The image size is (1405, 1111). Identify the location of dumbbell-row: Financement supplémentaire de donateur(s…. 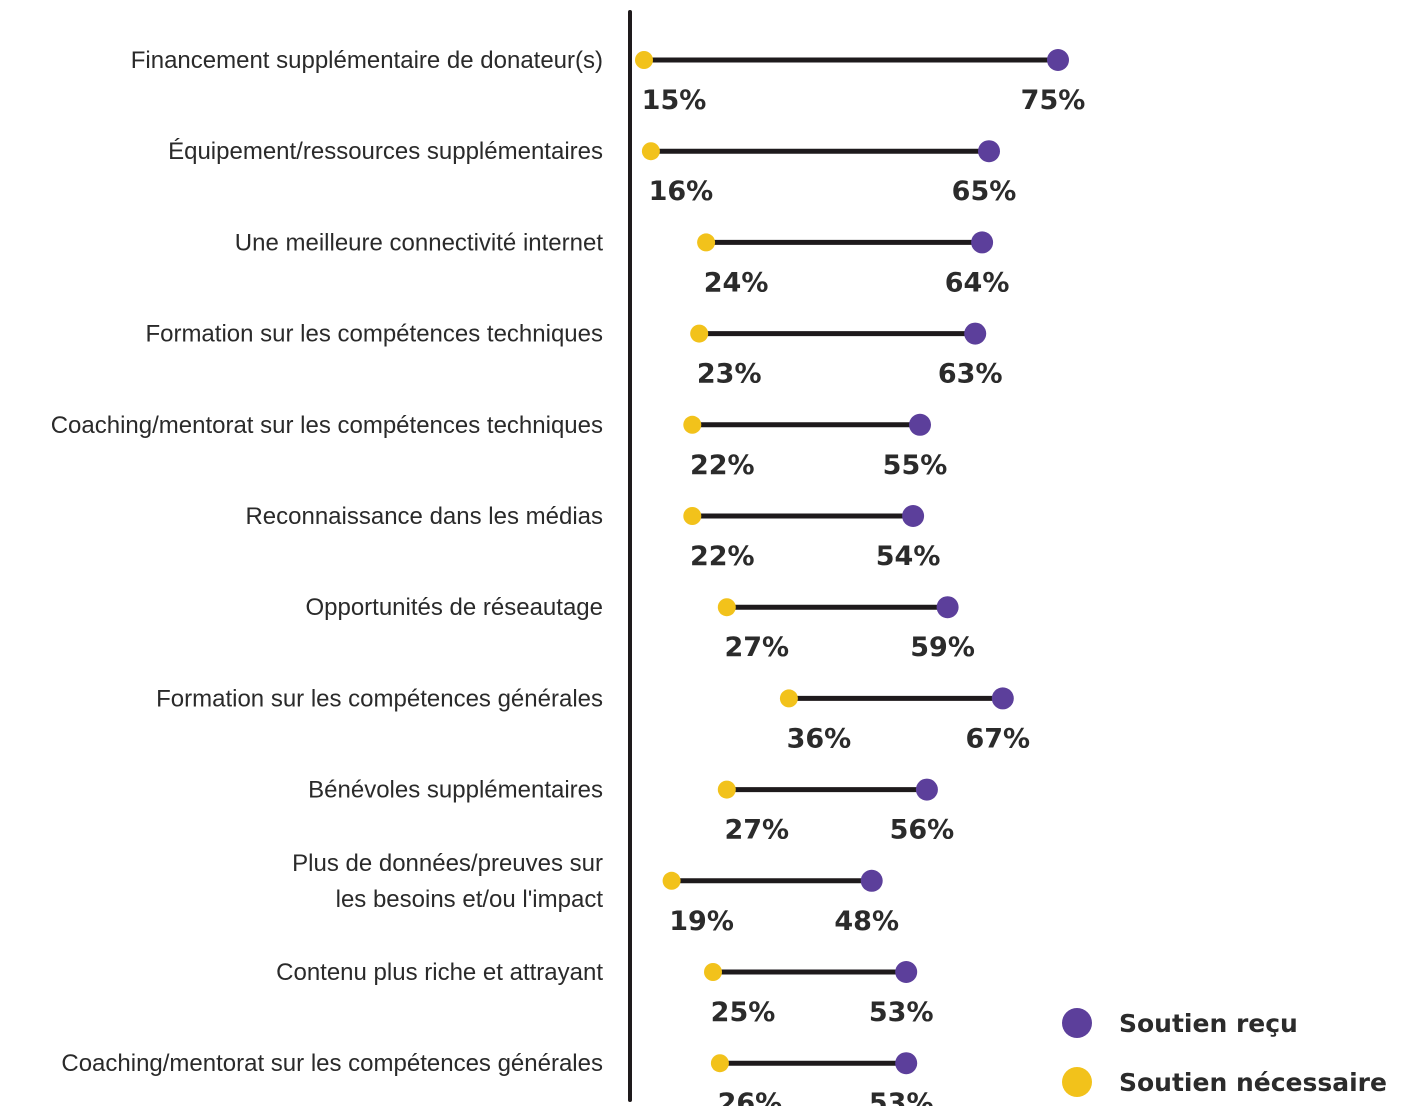
(608, 81).